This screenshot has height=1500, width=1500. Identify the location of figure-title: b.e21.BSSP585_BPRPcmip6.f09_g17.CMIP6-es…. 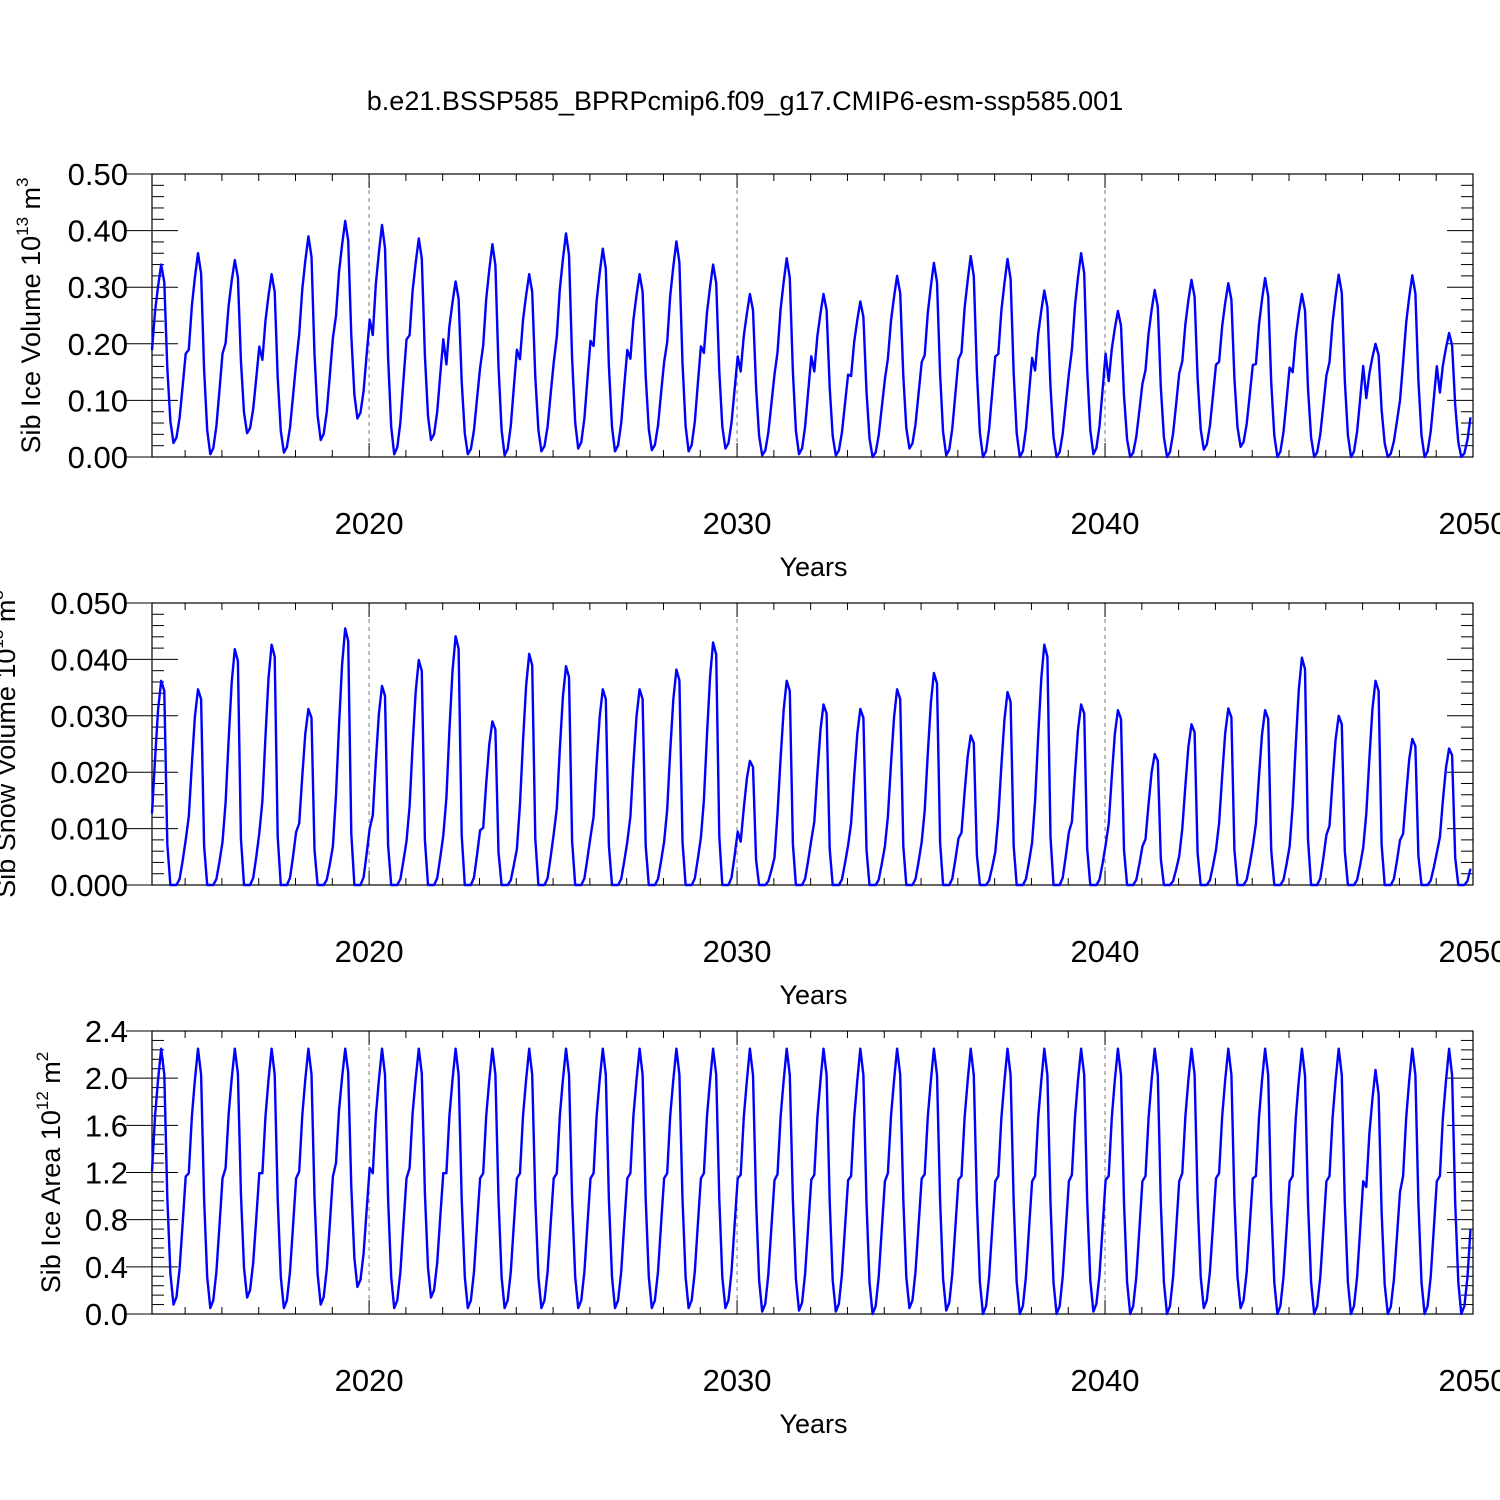
(745, 101).